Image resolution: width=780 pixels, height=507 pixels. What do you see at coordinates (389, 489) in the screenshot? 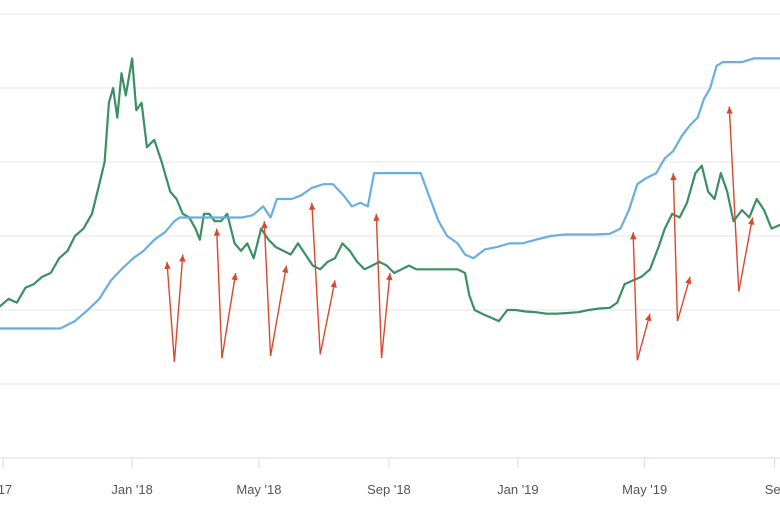
I see `x-tick-label: Sep '18` at bounding box center [389, 489].